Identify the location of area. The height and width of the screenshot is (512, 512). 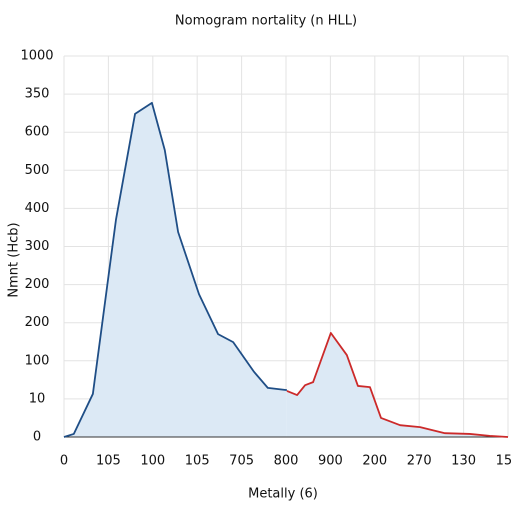
(397, 384).